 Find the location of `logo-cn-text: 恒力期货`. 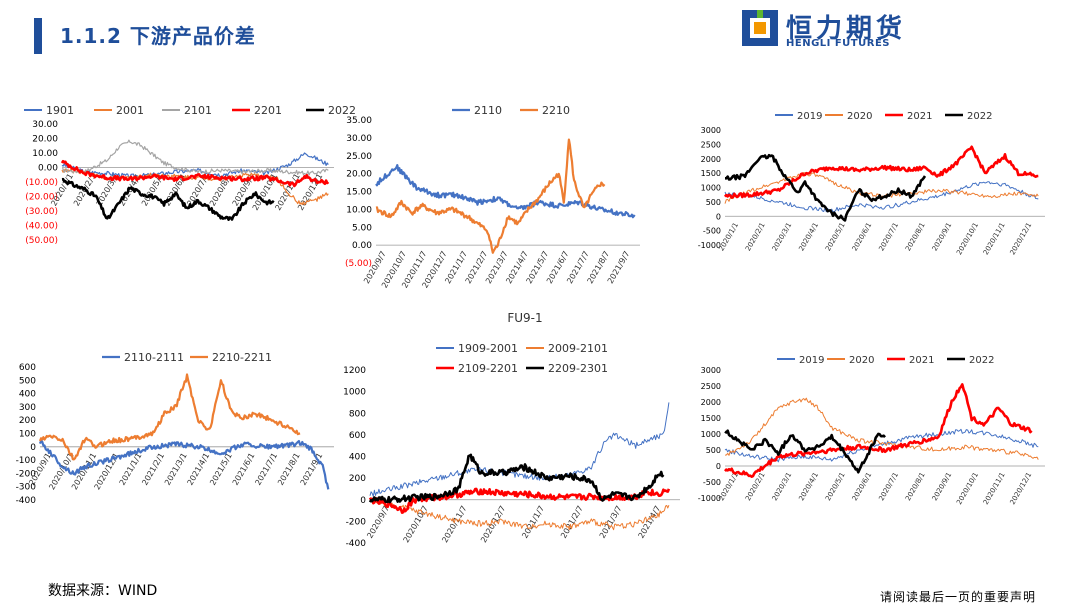

logo-cn-text: 恒力期货 is located at coordinates (846, 29).